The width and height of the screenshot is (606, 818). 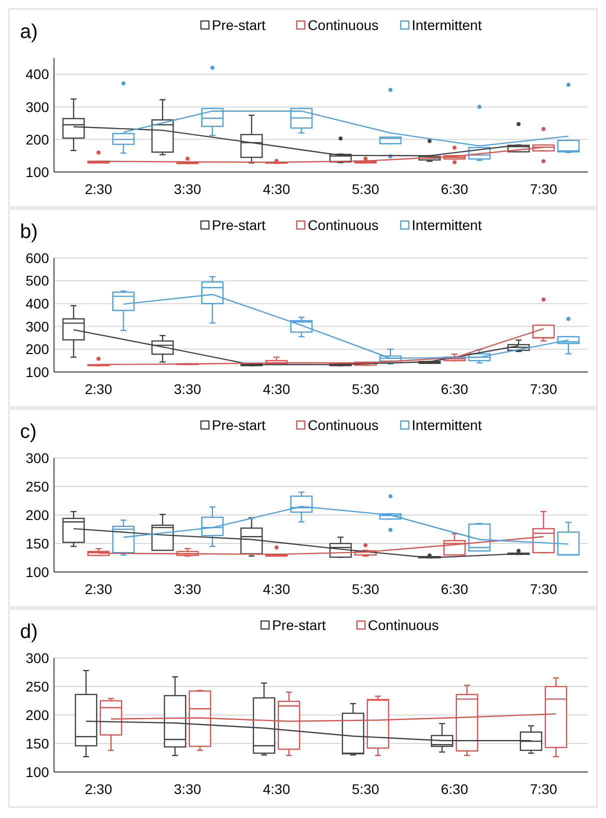 I want to click on chart-title: b), so click(x=29, y=232).